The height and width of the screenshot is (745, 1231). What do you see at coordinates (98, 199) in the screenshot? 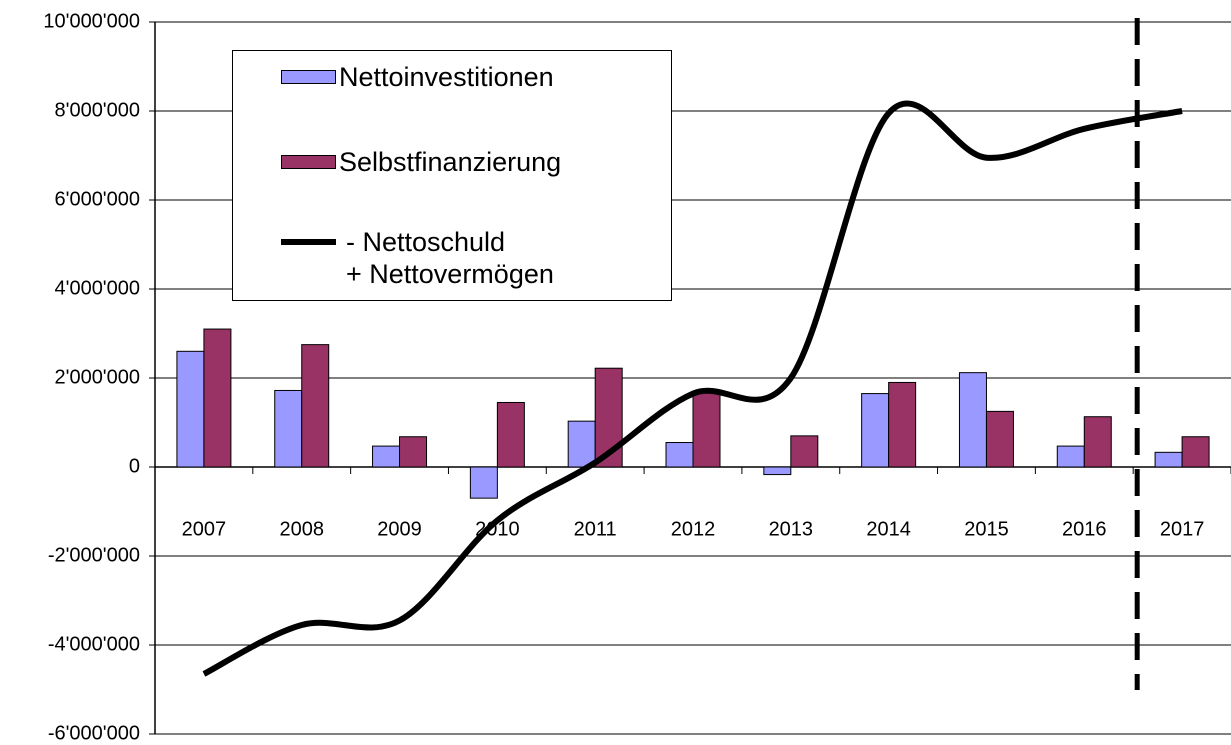
I see `y-tick-label: 6'000'000` at bounding box center [98, 199].